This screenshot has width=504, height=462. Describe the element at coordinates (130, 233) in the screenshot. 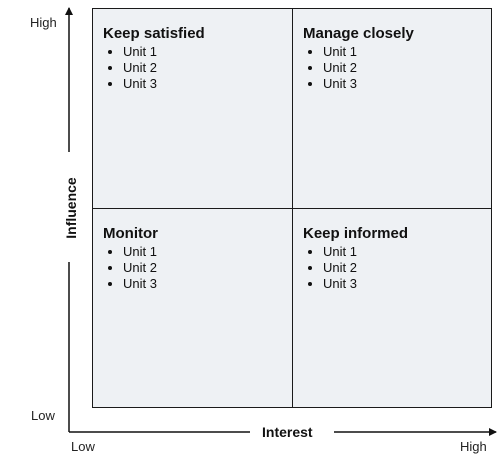

I see `quadrant-title: Monitor` at that location.